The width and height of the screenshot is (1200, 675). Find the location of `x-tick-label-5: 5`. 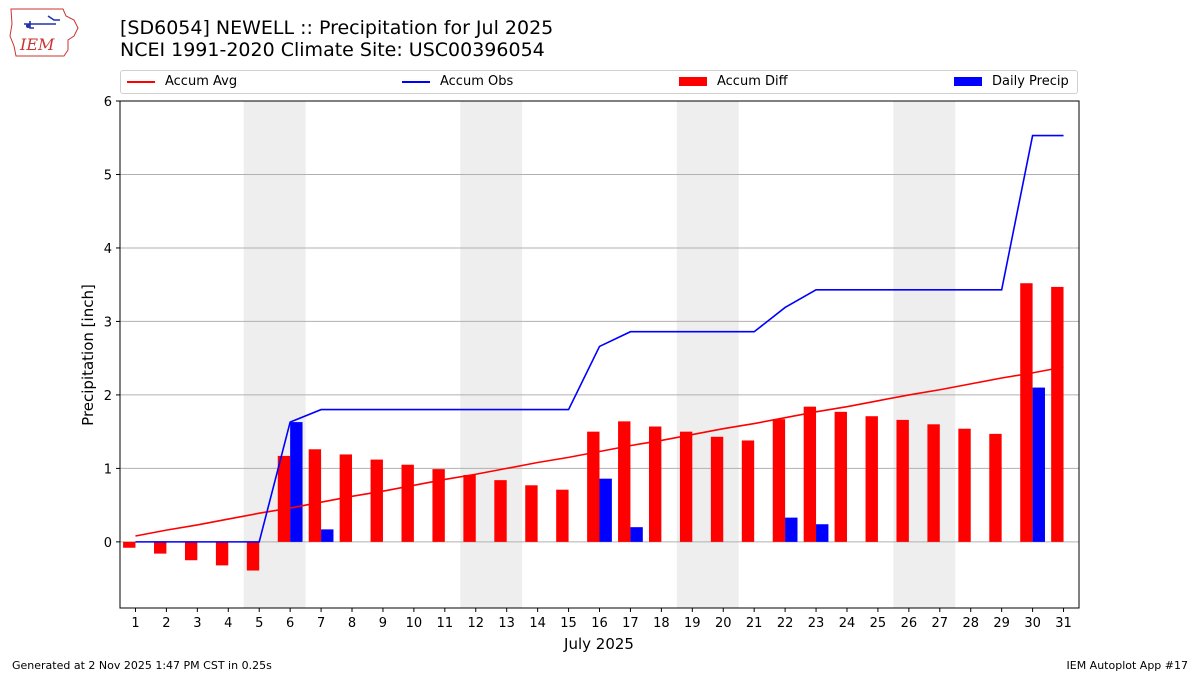

x-tick-label-5: 5 is located at coordinates (259, 623).